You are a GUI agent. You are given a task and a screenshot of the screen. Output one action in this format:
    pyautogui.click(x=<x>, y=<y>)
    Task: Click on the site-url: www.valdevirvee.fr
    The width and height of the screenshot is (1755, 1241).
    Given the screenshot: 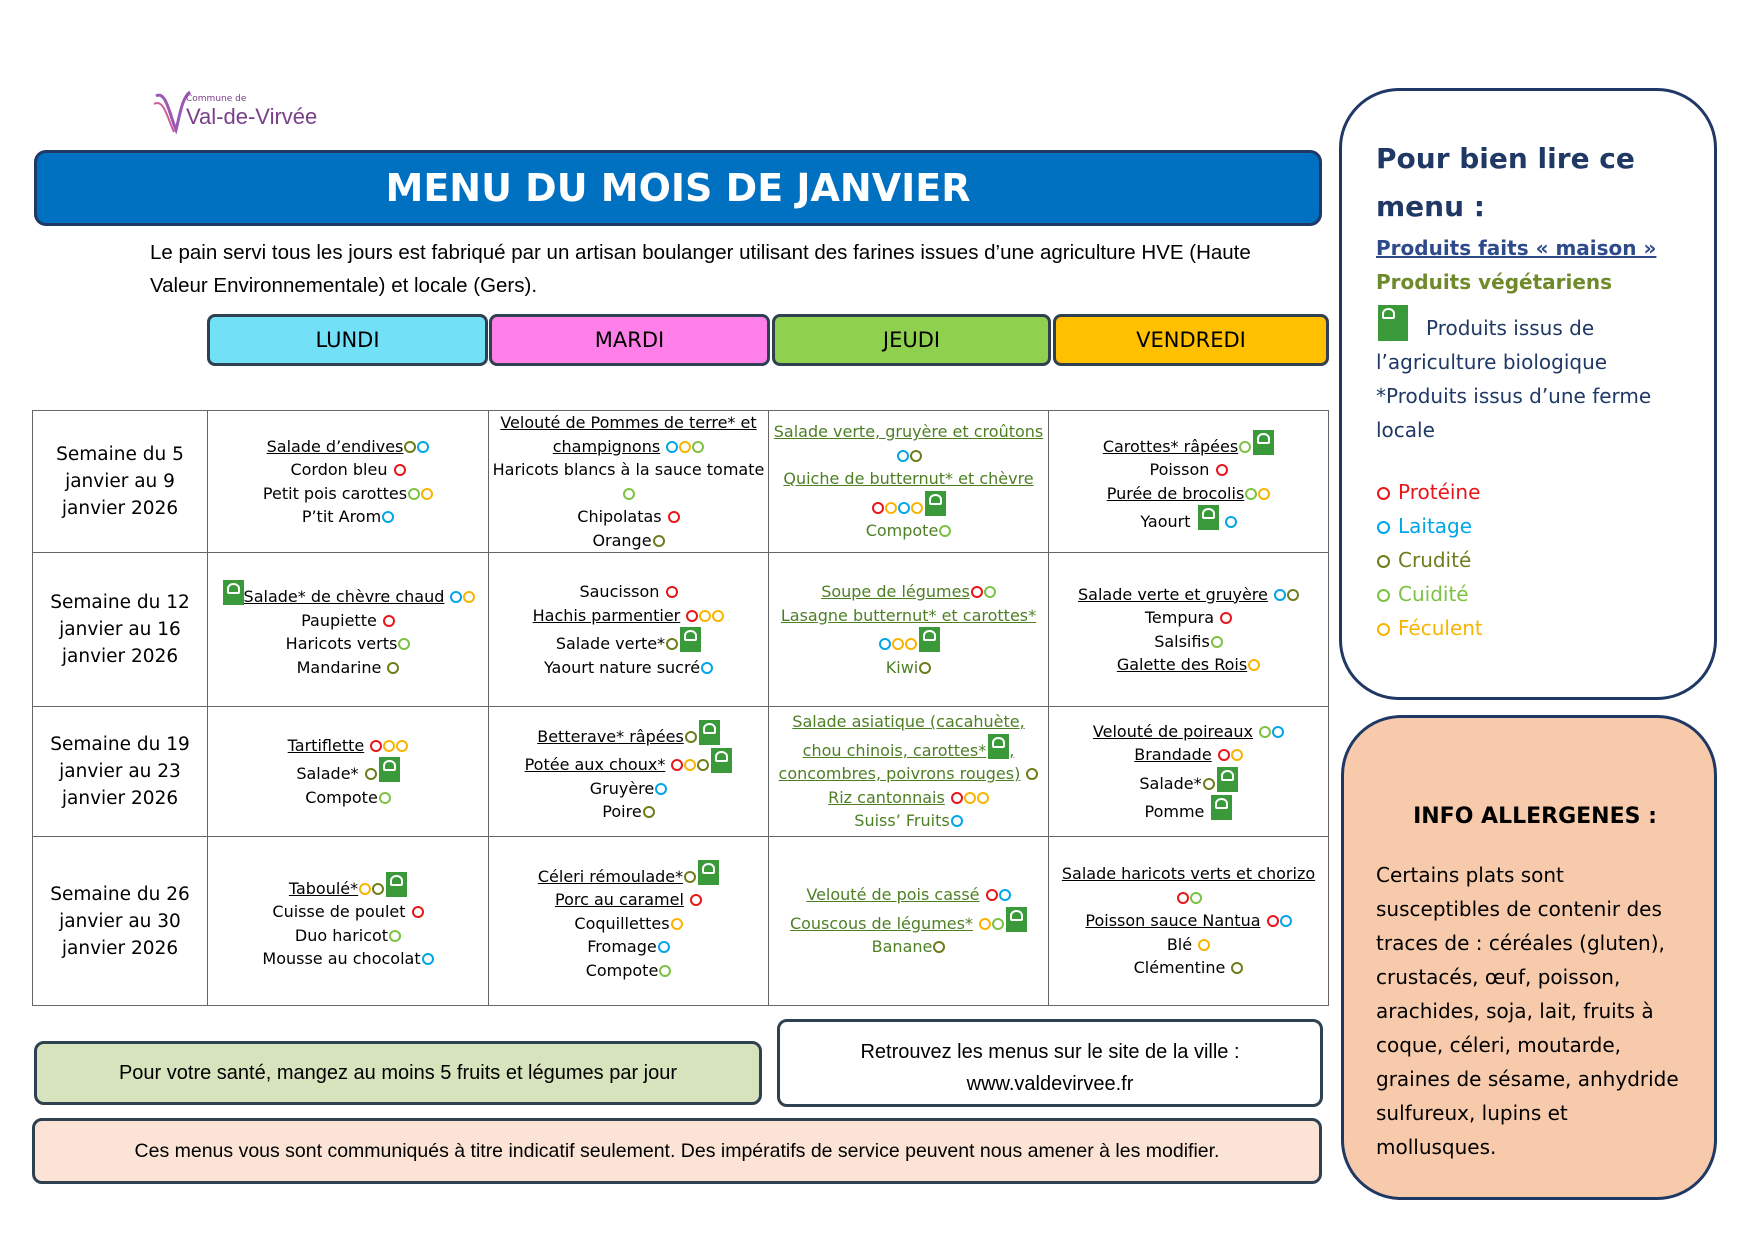 What is the action you would take?
    pyautogui.click(x=1050, y=1084)
    